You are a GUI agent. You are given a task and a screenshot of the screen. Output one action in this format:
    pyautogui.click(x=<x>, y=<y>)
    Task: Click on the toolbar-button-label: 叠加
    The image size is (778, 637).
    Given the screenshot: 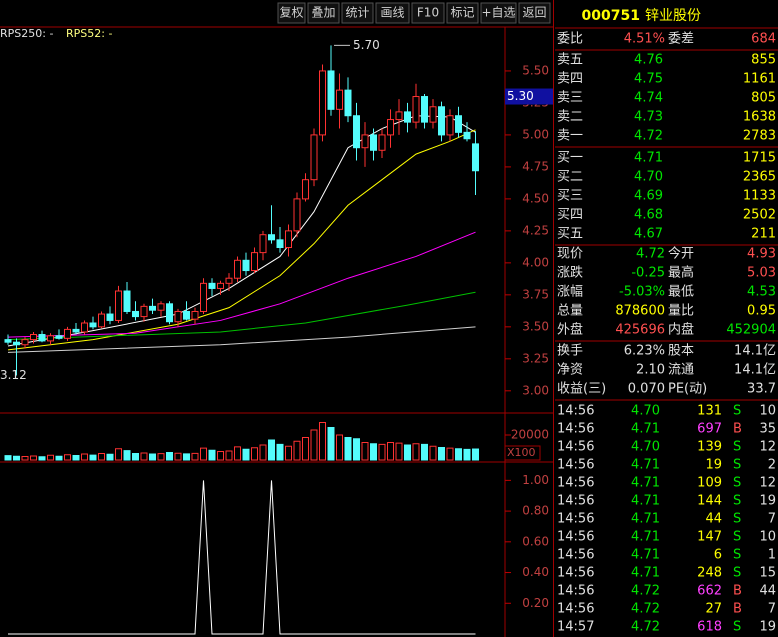 What is the action you would take?
    pyautogui.click(x=323, y=13)
    